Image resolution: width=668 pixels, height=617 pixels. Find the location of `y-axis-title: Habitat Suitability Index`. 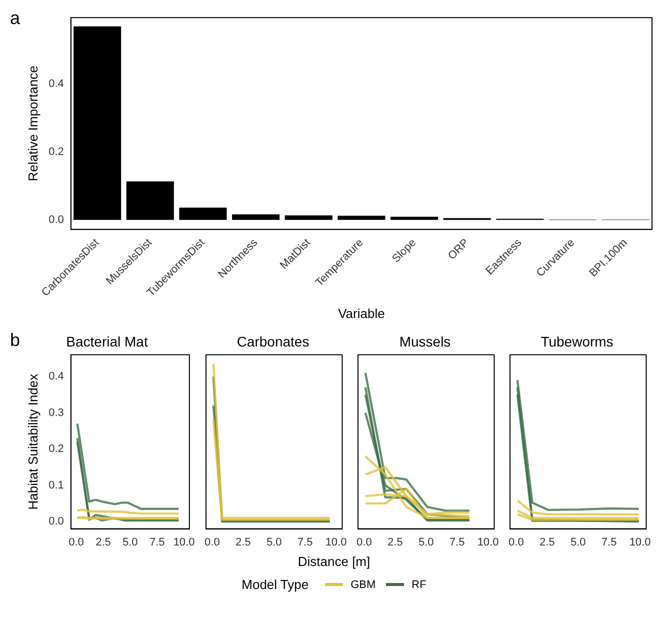

y-axis-title: Habitat Suitability Index is located at coordinates (32, 441).